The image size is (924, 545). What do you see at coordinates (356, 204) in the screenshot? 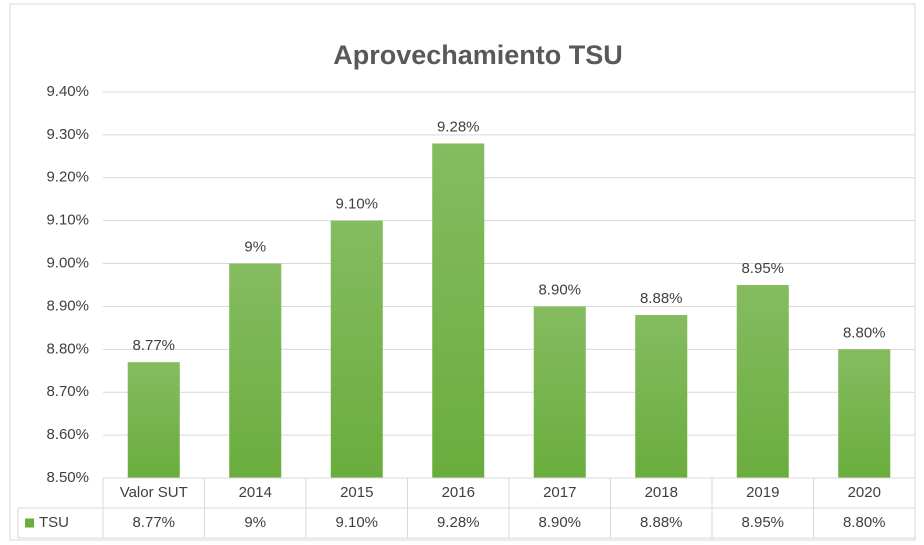
I see `data-label: 9.10%` at bounding box center [356, 204].